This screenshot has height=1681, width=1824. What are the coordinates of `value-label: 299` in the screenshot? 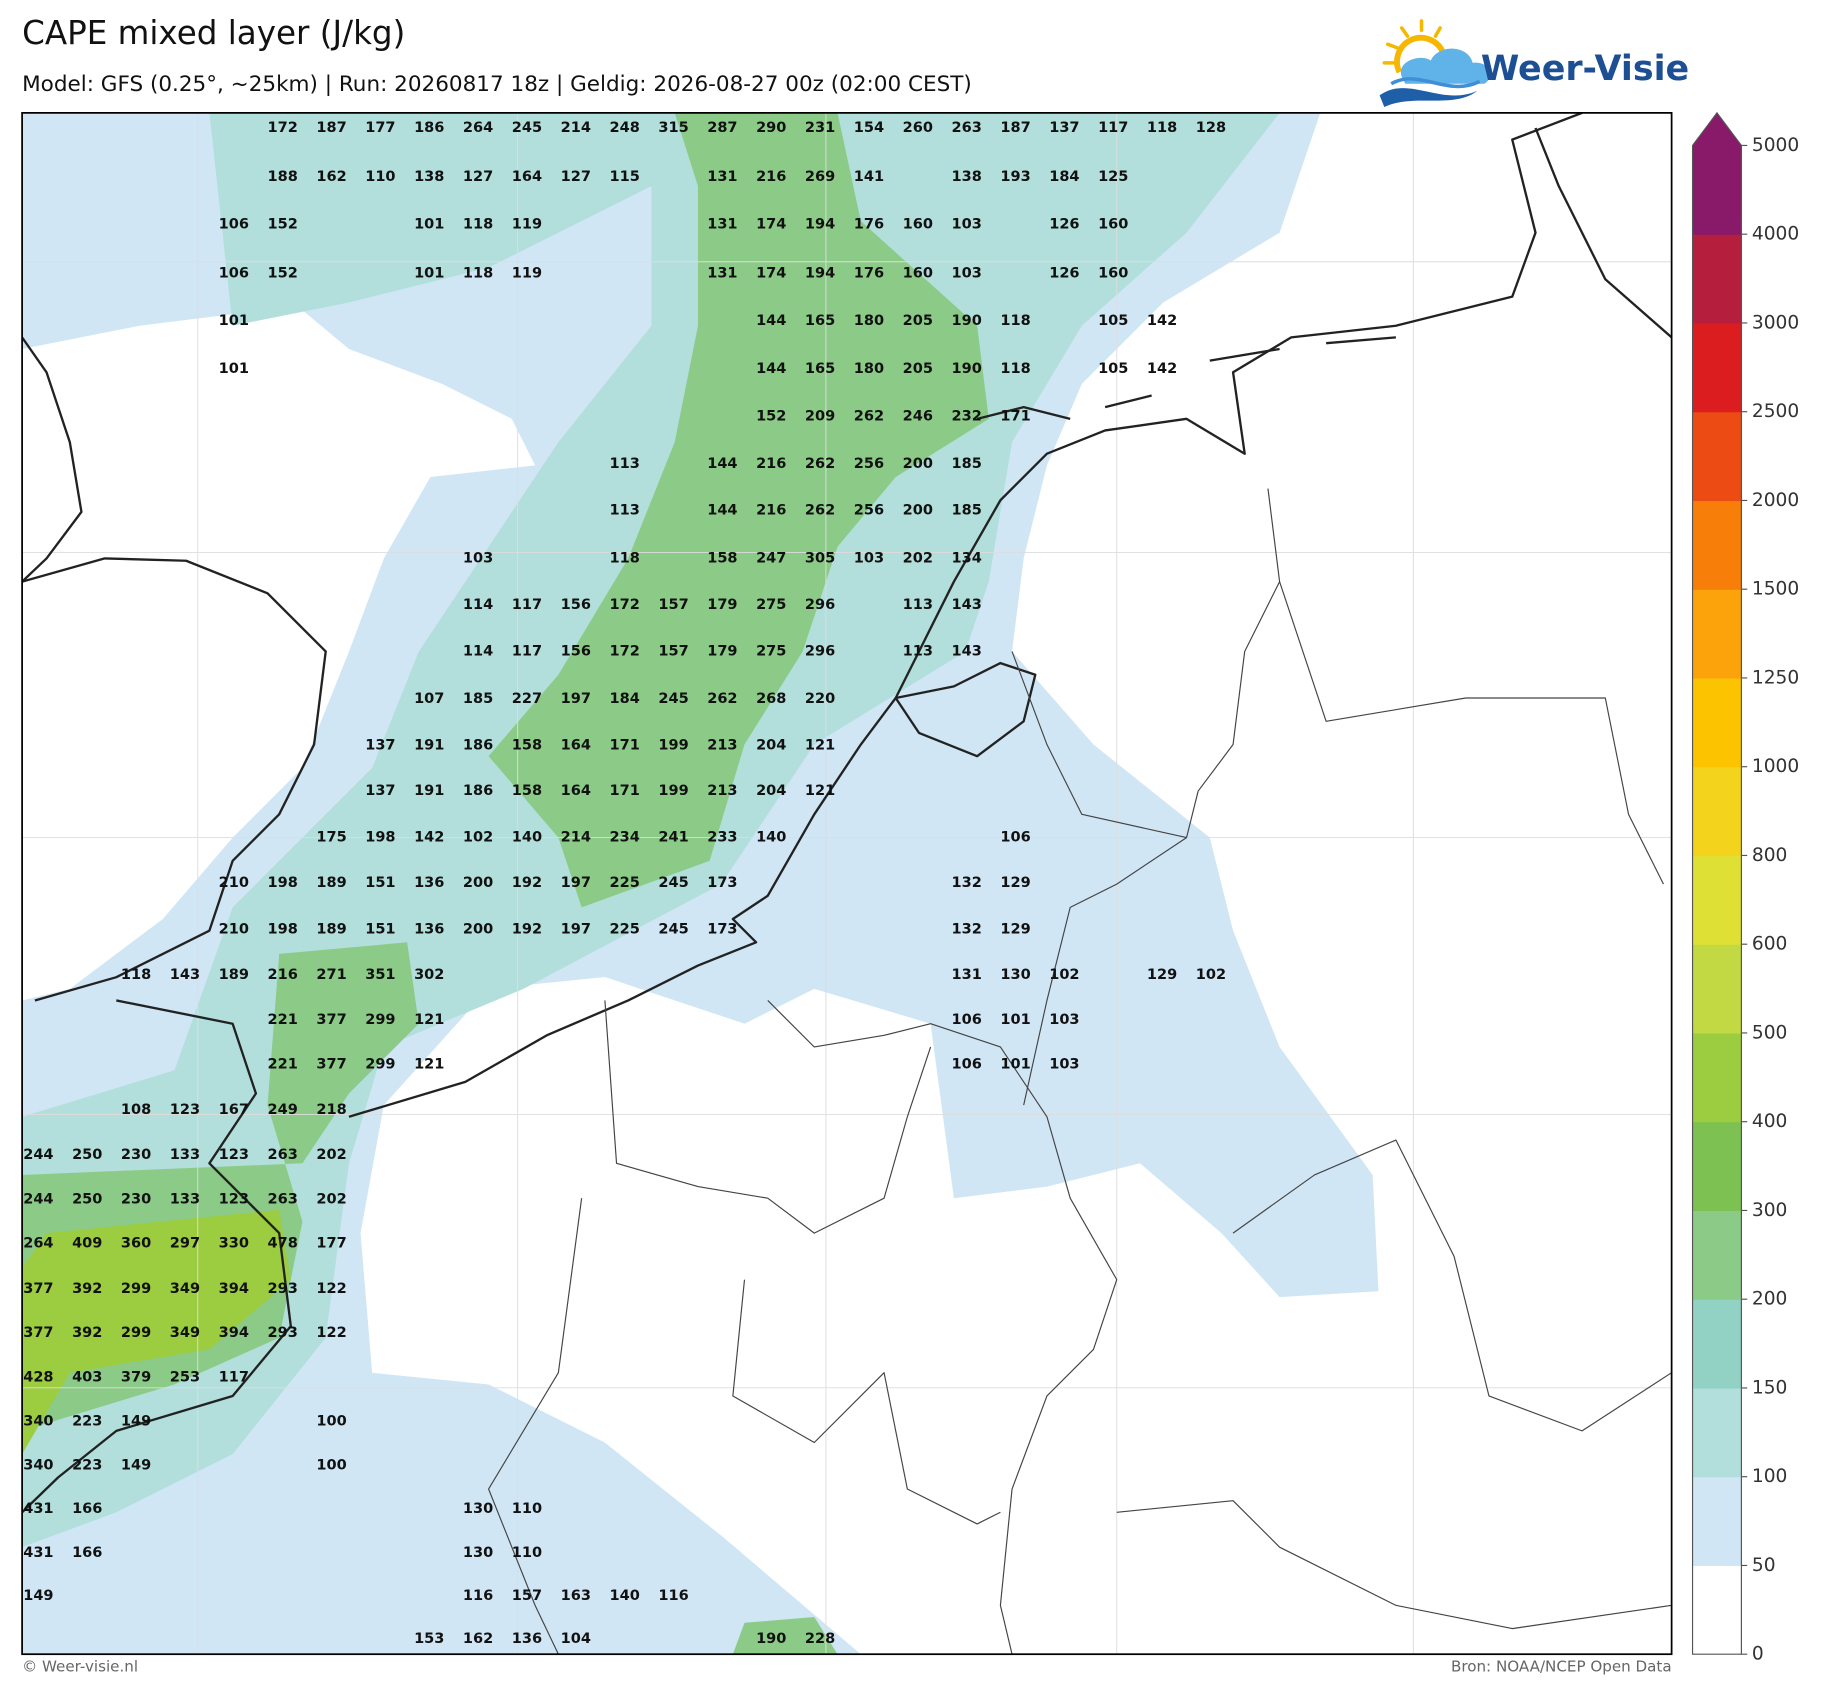 It's located at (380, 1020).